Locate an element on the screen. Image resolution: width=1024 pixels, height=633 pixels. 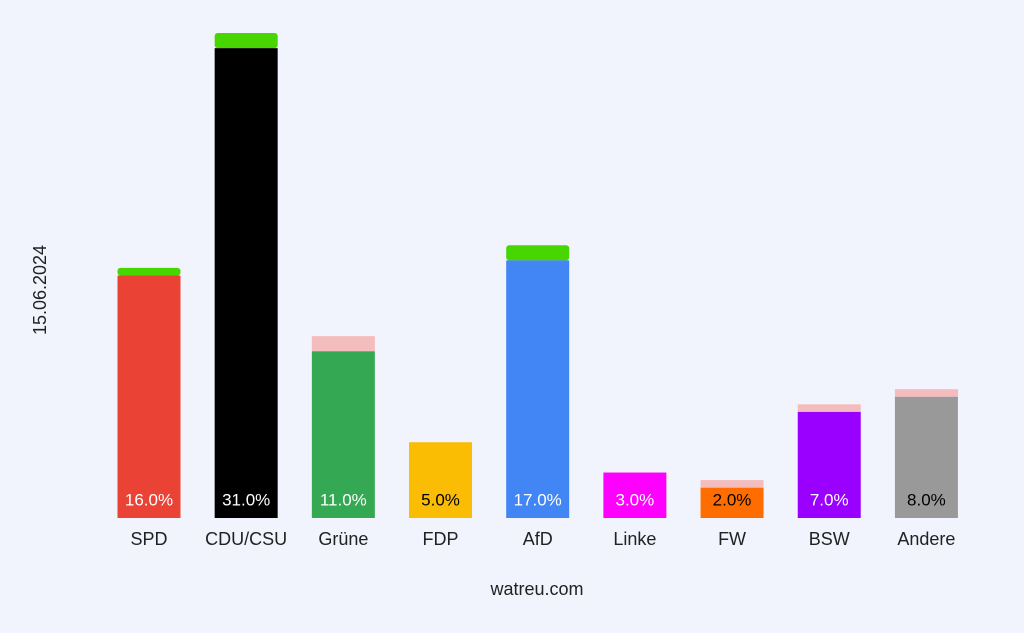
y-axis-label: 15.06.2024 is located at coordinates (40, 290).